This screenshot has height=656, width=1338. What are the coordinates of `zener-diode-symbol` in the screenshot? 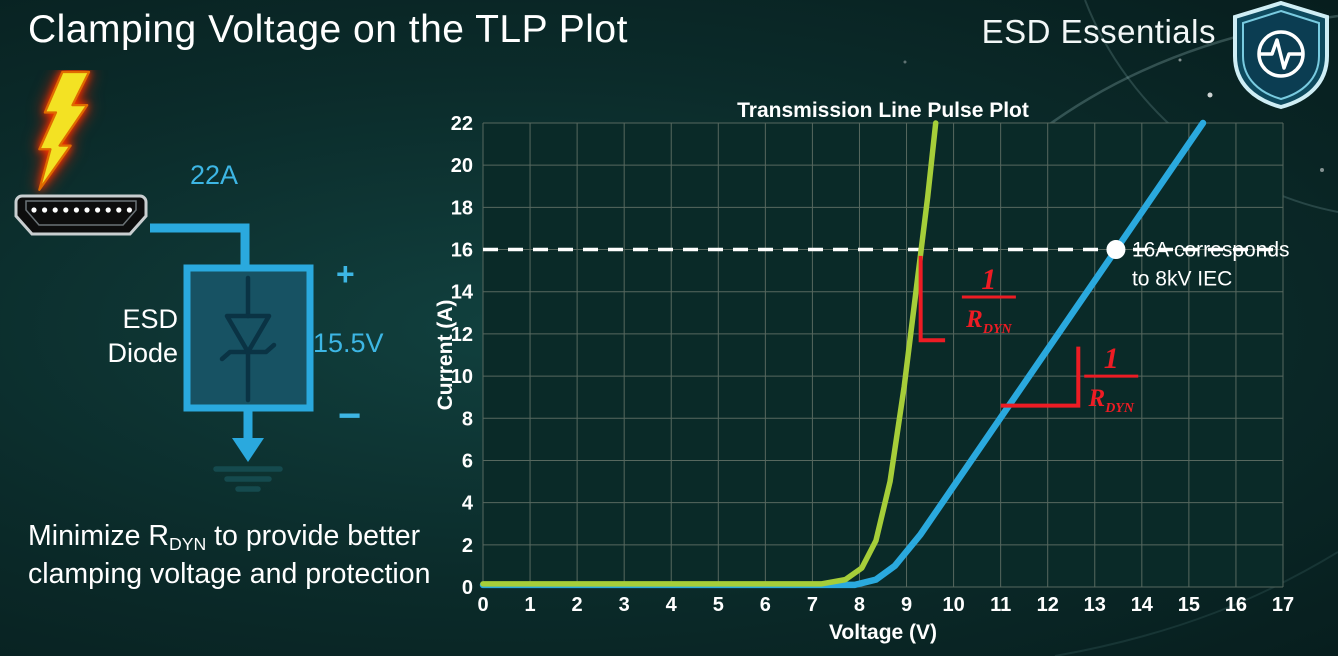 It's located at (248, 339).